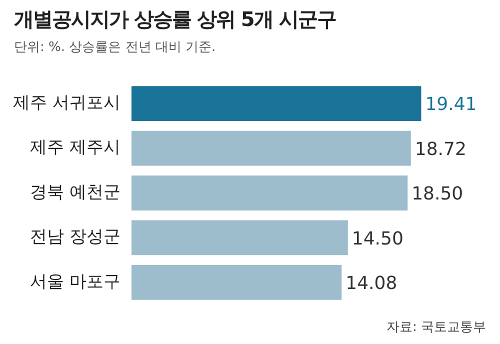 Image resolution: width=500 pixels, height=344 pixels. I want to click on text: 자료: 국토교통부, so click(436, 327).